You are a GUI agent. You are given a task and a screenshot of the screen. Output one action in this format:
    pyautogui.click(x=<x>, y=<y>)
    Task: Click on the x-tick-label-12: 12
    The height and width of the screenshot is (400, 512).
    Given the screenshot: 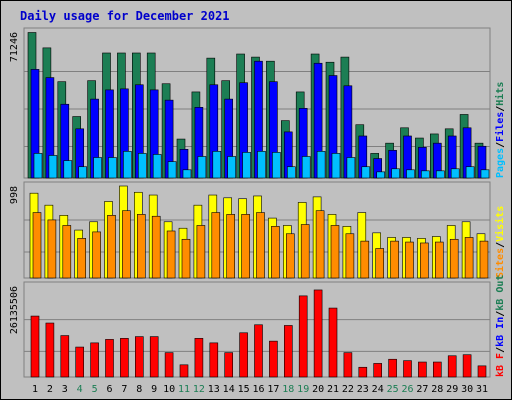 What is the action you would take?
    pyautogui.click(x=199, y=389)
    